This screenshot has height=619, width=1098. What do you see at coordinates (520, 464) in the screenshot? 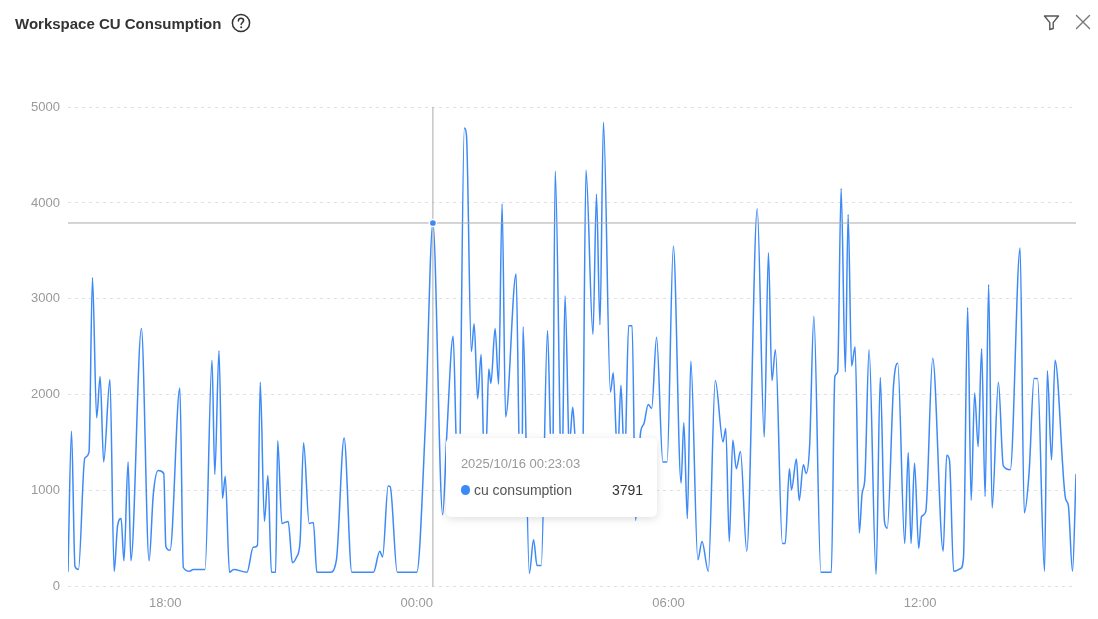
I see `annotation: 2025/10/16 00:23:03` at bounding box center [520, 464].